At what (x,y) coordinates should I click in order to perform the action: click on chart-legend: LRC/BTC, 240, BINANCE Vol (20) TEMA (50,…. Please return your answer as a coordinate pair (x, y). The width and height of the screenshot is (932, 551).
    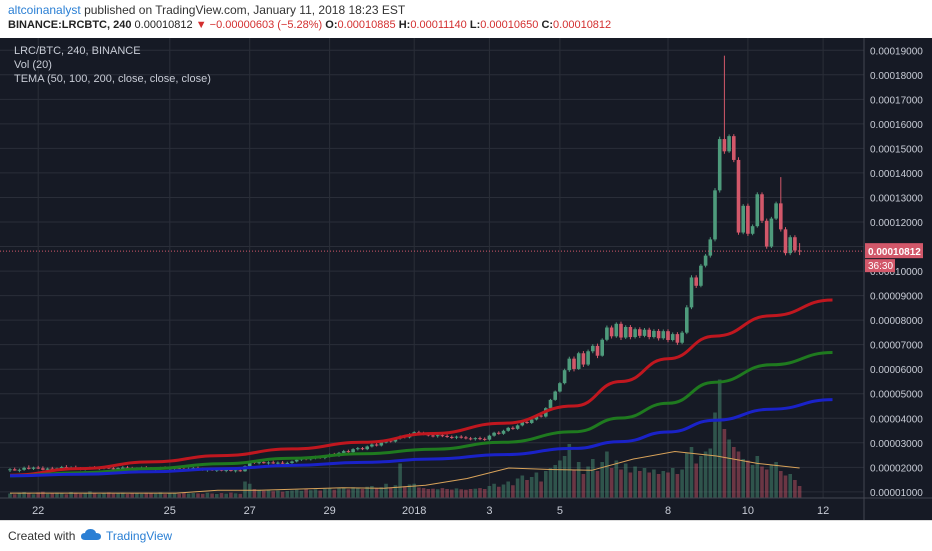
    Looking at the image, I should click on (112, 65).